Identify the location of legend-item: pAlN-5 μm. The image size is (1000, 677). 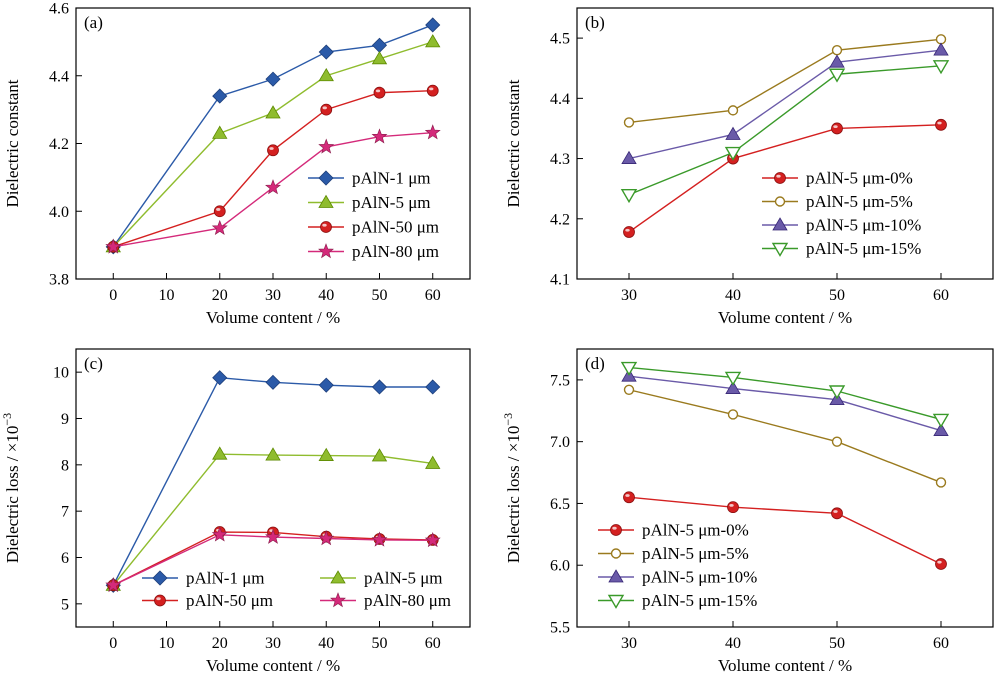
(381, 578).